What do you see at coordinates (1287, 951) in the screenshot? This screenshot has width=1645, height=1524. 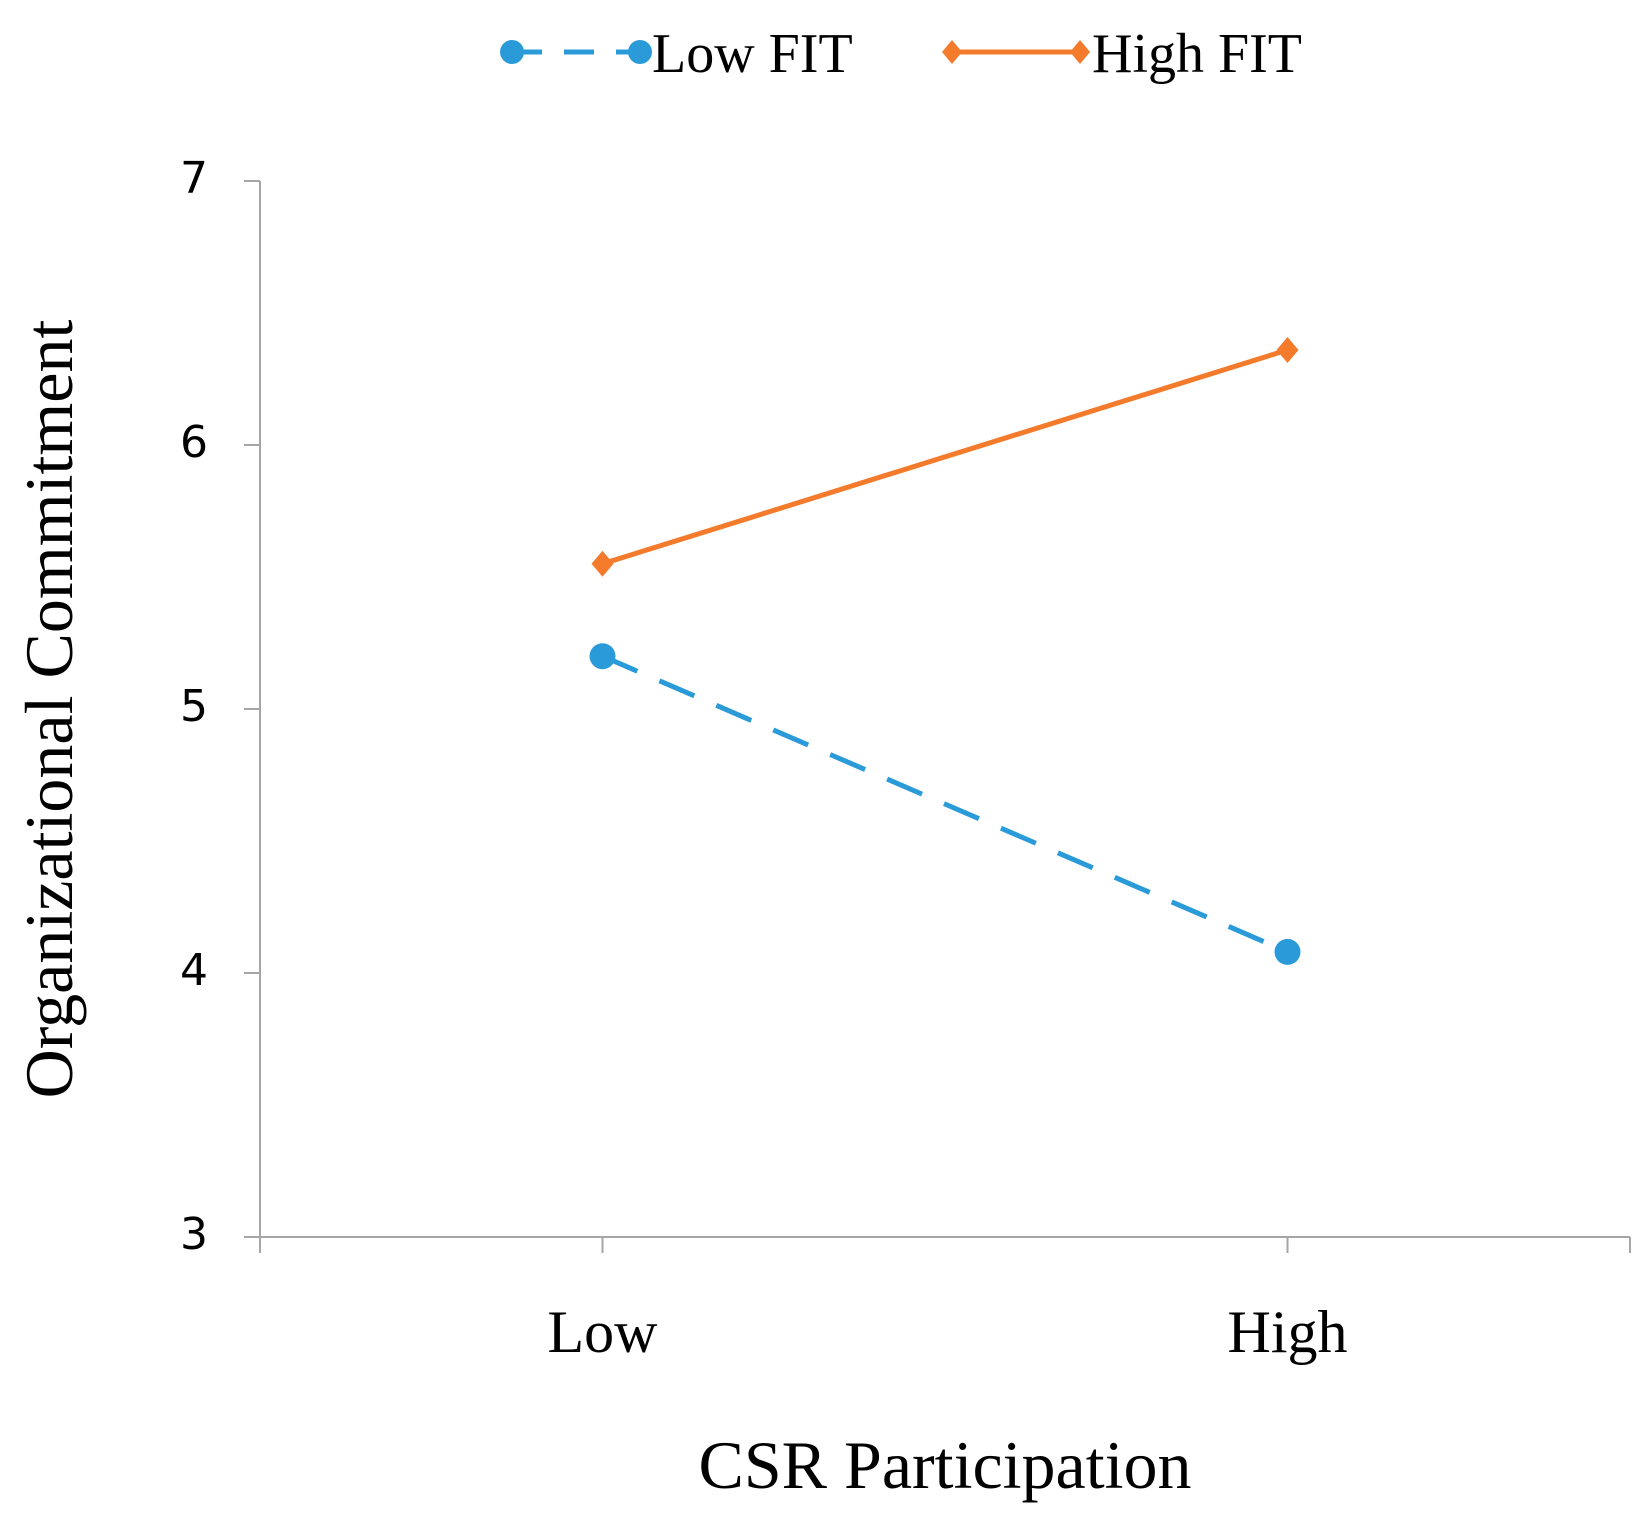 I see `data-point-low-fit-high` at bounding box center [1287, 951].